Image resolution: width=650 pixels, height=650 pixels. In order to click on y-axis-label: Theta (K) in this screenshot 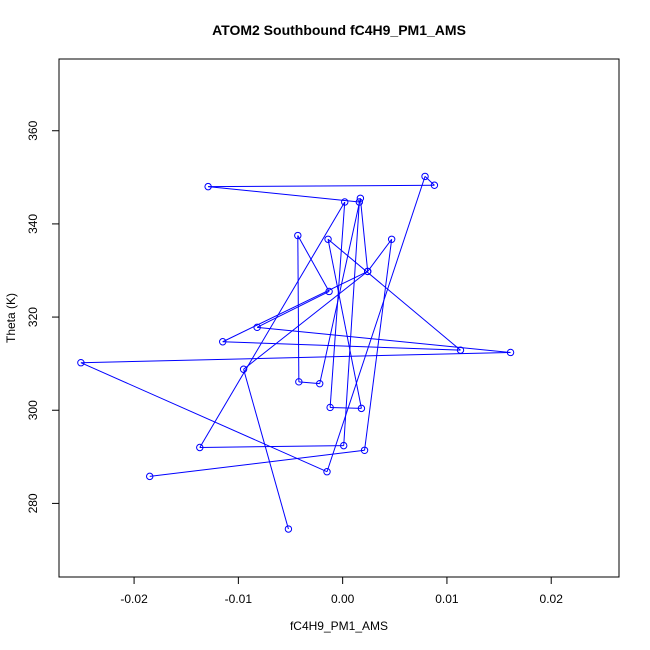, I will do `click(11, 318)`.